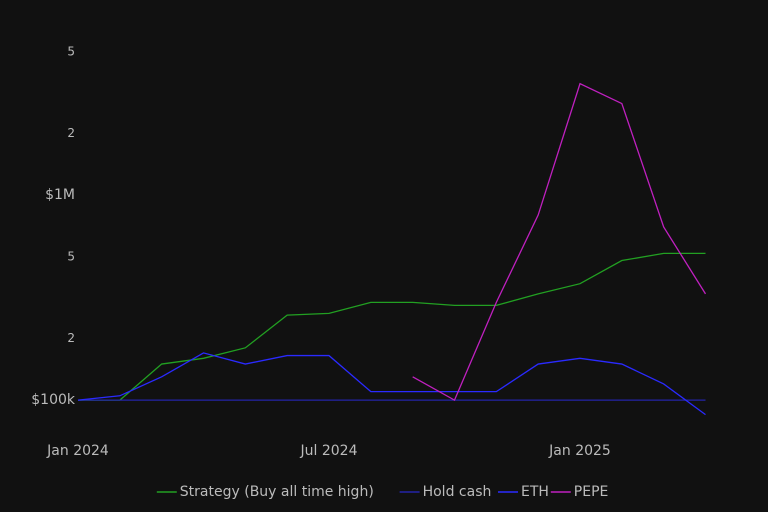 Image resolution: width=768 pixels, height=512 pixels. What do you see at coordinates (579, 451) in the screenshot?
I see `x-tick-label: Jan 2025` at bounding box center [579, 451].